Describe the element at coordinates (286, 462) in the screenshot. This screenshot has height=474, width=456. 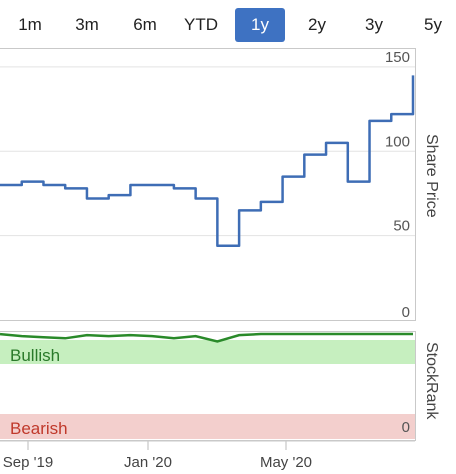
I see `x-tick-label: May '20` at that location.